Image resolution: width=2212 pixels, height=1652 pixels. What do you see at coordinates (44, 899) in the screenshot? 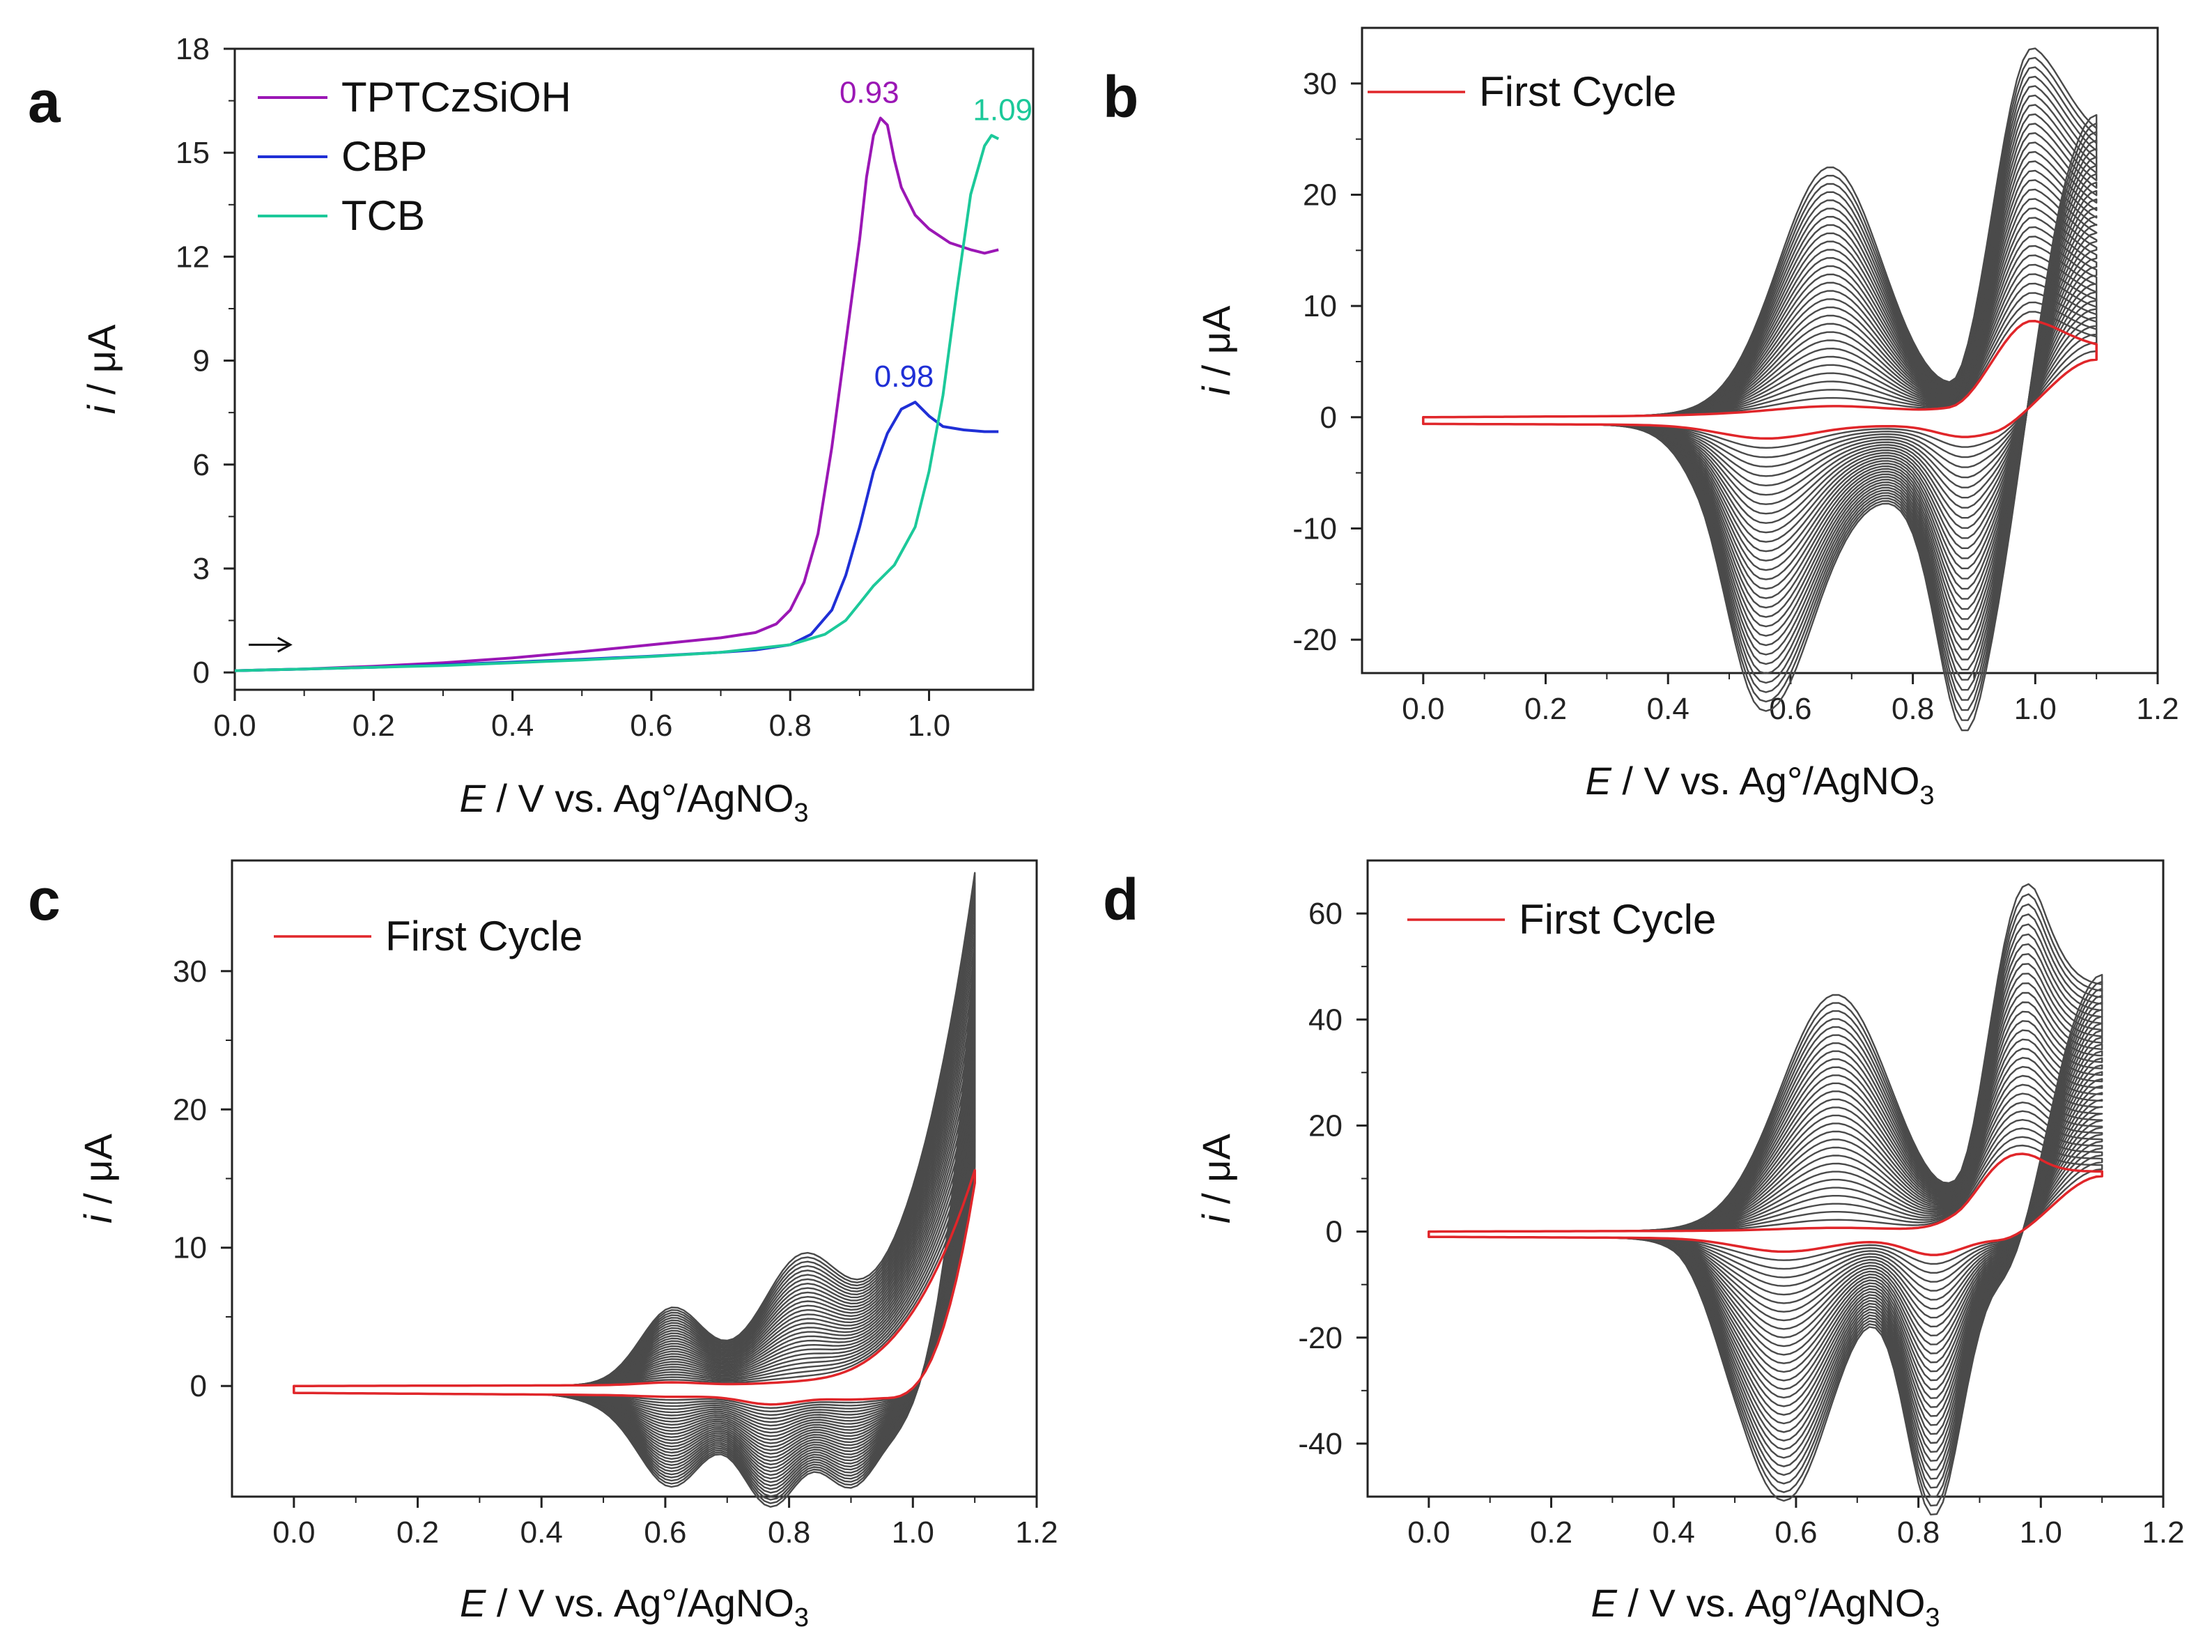
I see `panel-letter: c` at bounding box center [44, 899].